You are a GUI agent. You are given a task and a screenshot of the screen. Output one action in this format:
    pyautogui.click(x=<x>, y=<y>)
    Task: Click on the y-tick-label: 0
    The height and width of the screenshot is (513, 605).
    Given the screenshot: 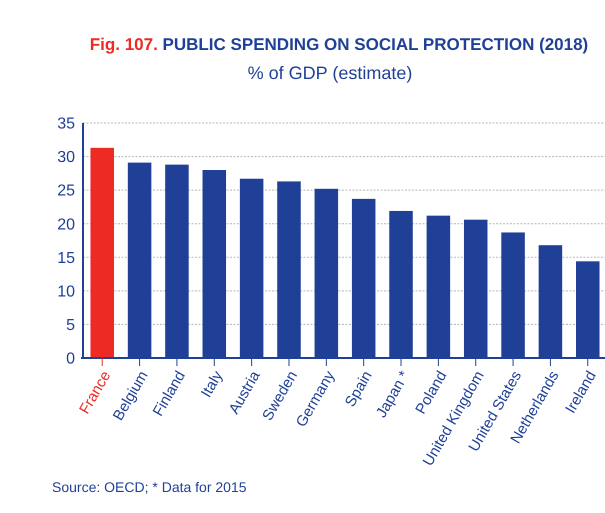 What is the action you would take?
    pyautogui.click(x=71, y=359)
    